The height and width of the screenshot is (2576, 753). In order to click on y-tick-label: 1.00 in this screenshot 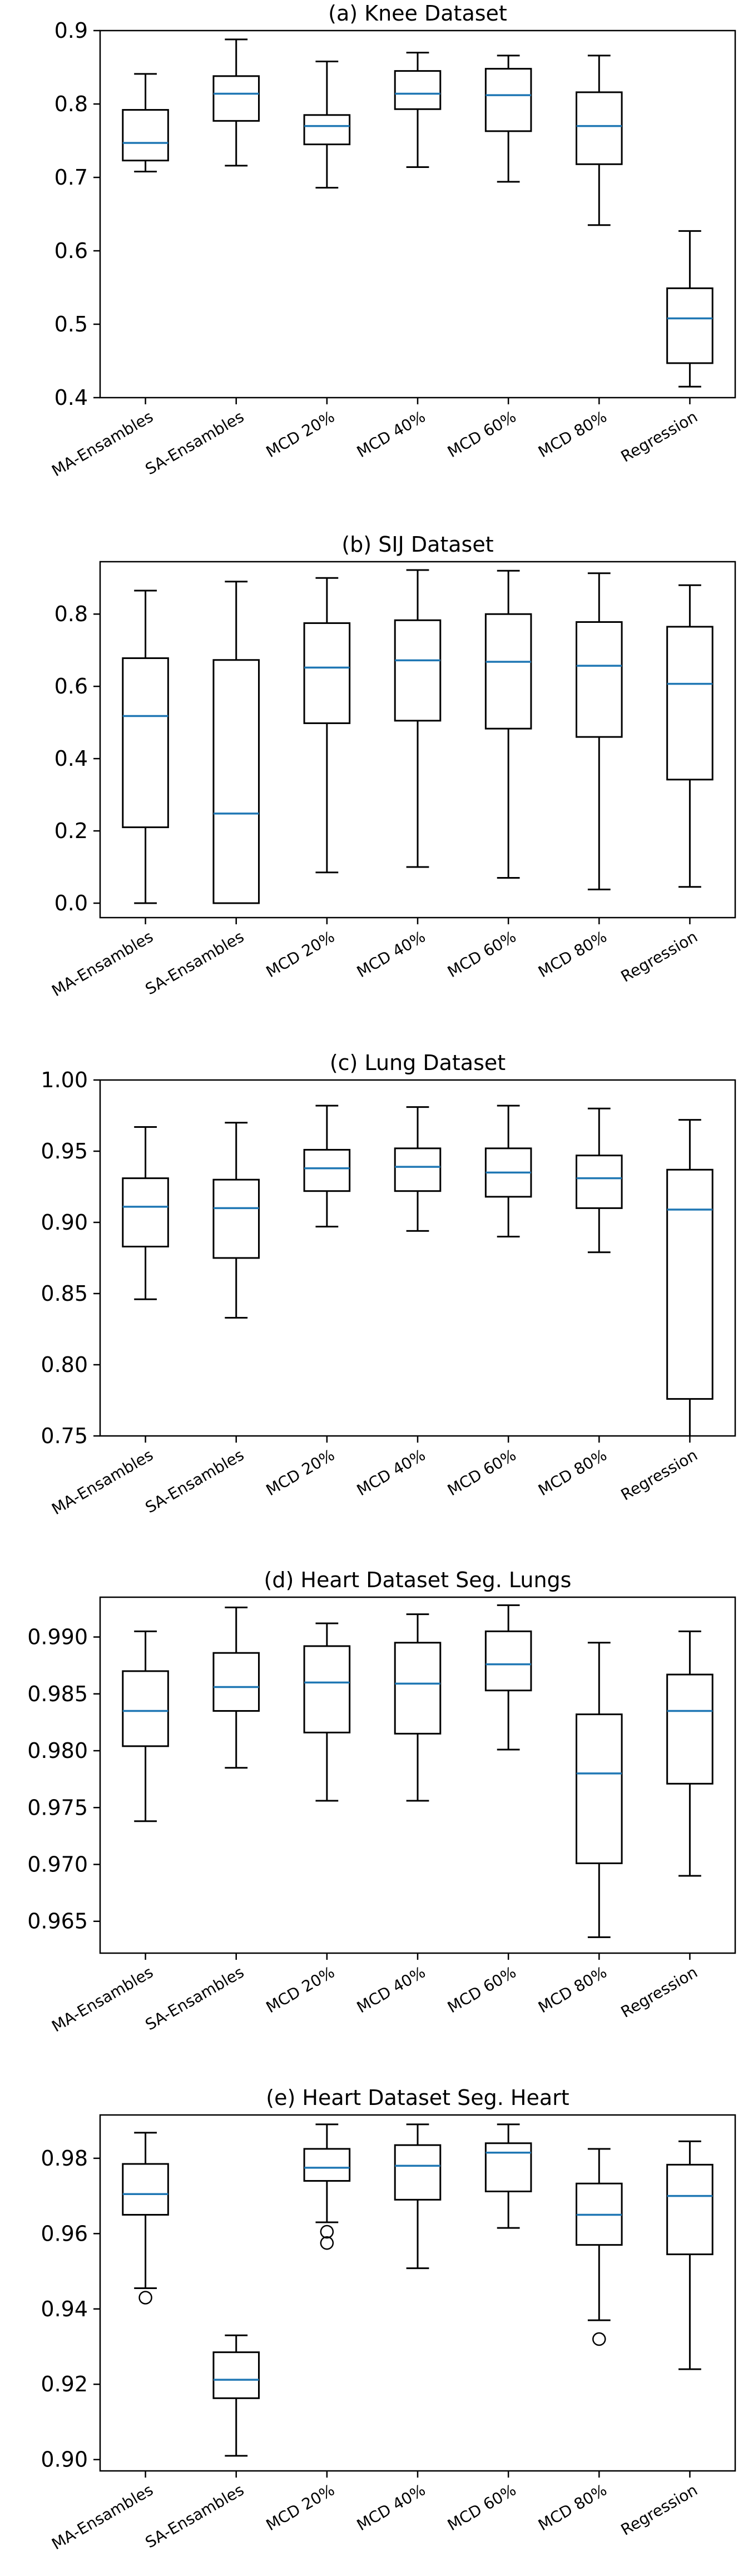, I will do `click(64, 1080)`.